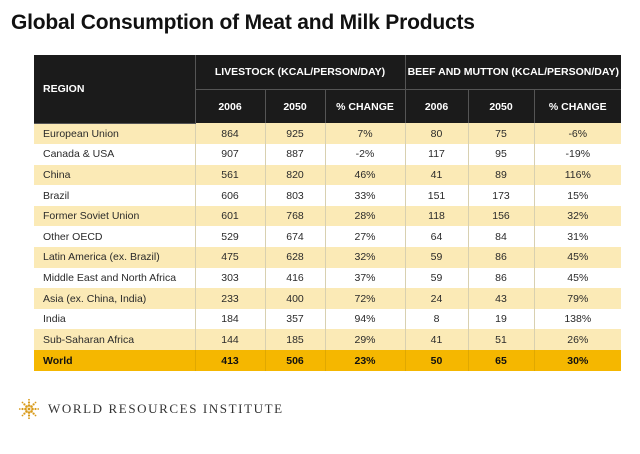  I want to click on value-cell: 8, so click(436, 319).